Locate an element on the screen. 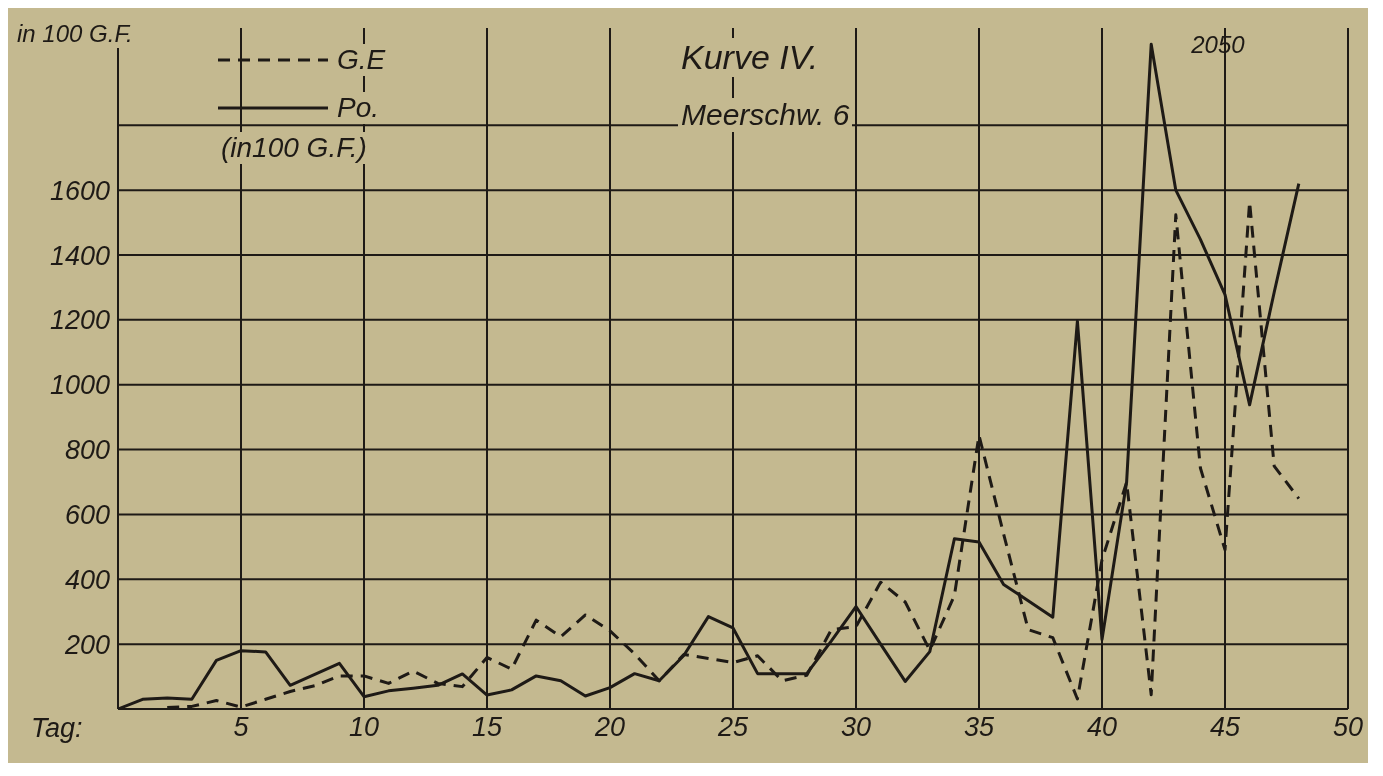 This screenshot has width=1383, height=776. x-tick-label: 25 is located at coordinates (732, 727).